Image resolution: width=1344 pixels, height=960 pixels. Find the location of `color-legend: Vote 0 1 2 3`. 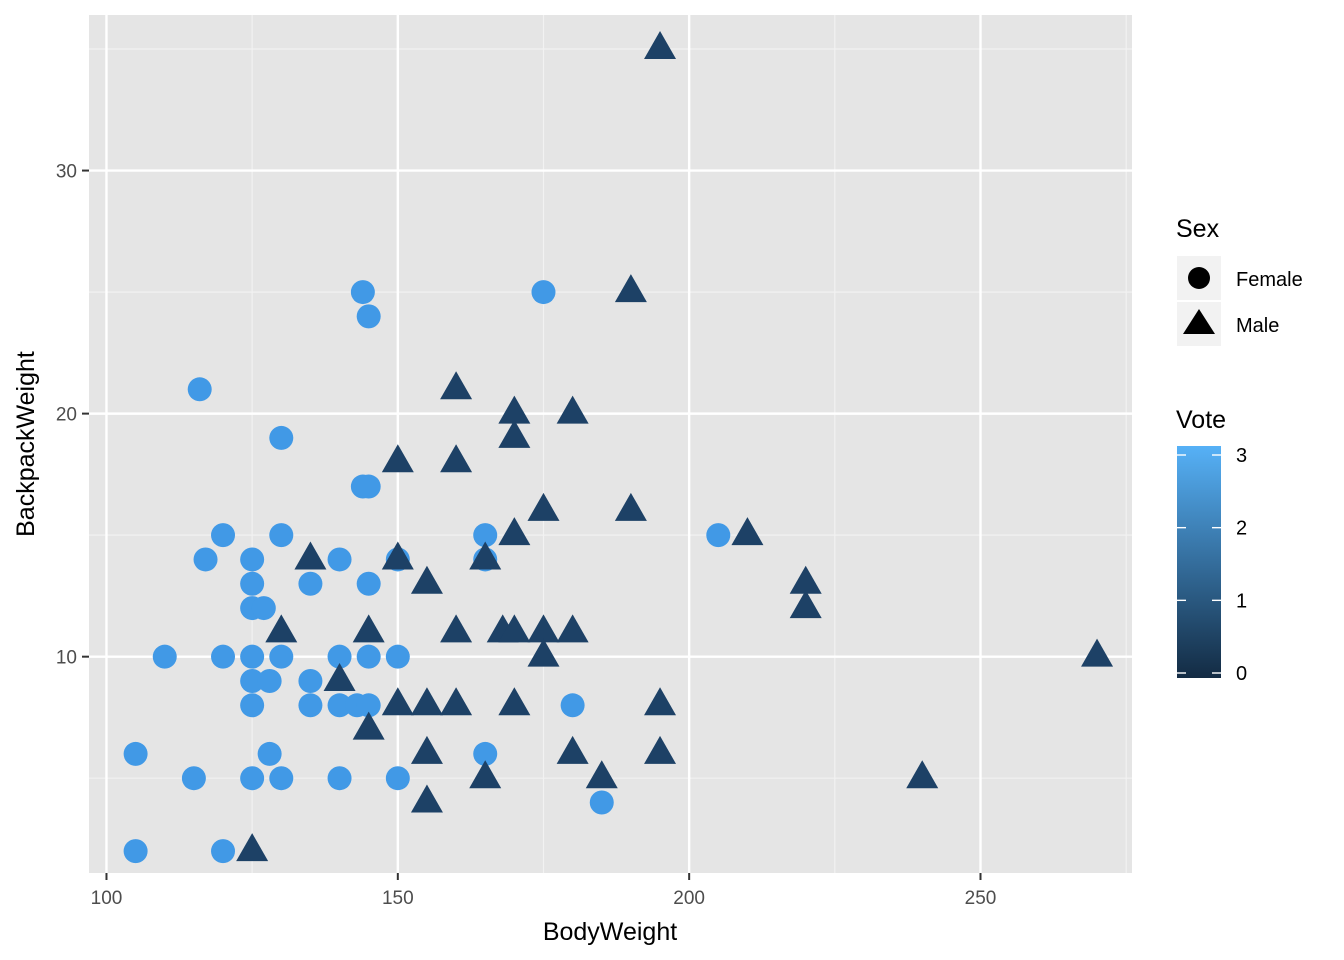

color-legend: Vote 0 1 2 3 is located at coordinates (1211, 545).